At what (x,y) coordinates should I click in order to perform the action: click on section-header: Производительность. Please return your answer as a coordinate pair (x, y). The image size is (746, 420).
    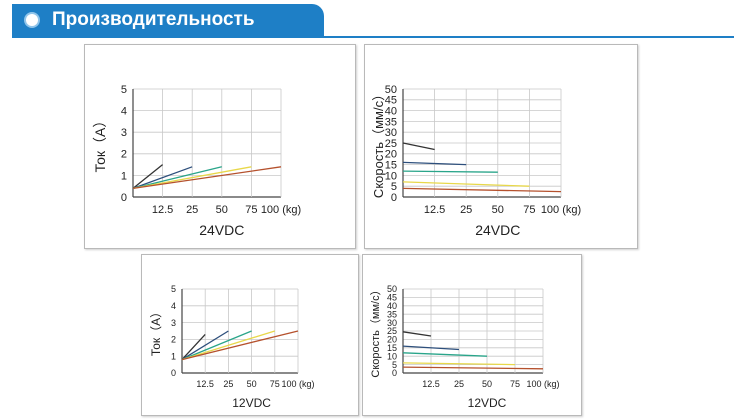
    Looking at the image, I should click on (168, 20).